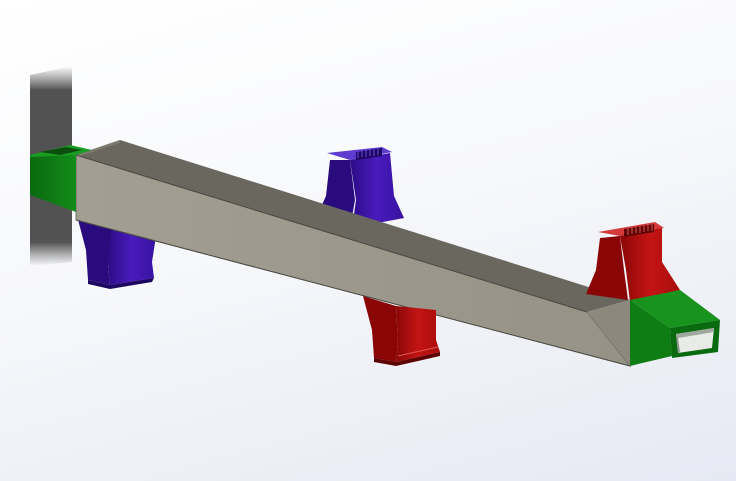  What do you see at coordinates (116, 250) in the screenshot?
I see `bracket-left-lower` at bounding box center [116, 250].